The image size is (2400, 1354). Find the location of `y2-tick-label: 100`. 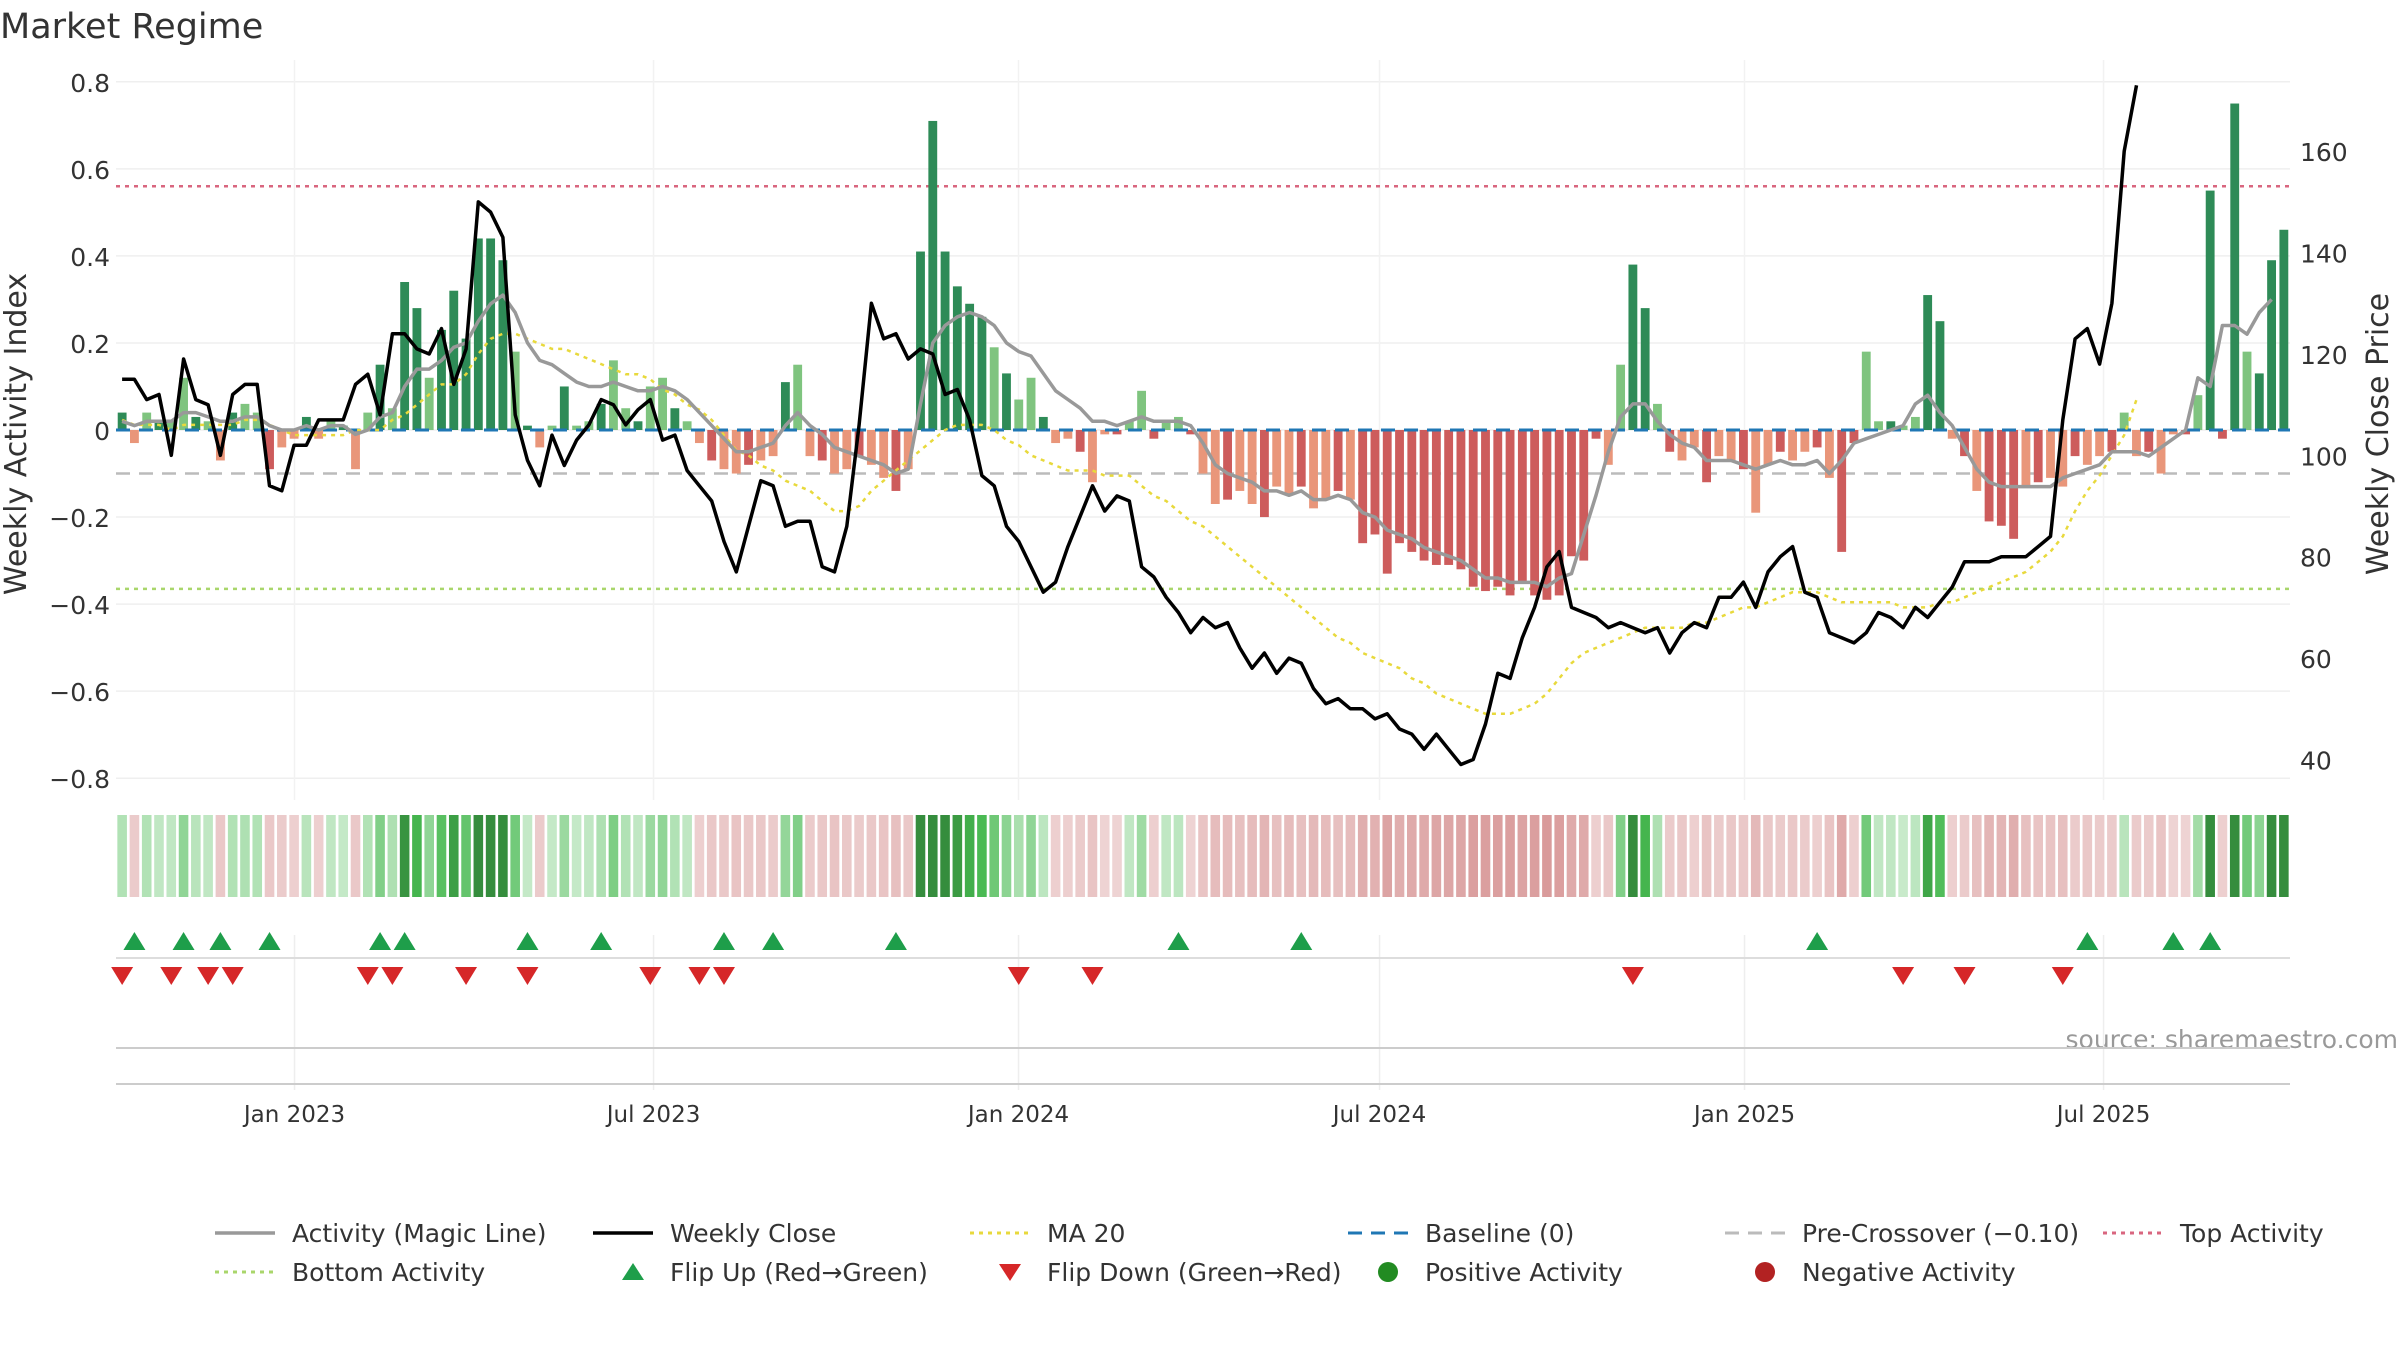

y2-tick-label: 100 is located at coordinates (2324, 456).